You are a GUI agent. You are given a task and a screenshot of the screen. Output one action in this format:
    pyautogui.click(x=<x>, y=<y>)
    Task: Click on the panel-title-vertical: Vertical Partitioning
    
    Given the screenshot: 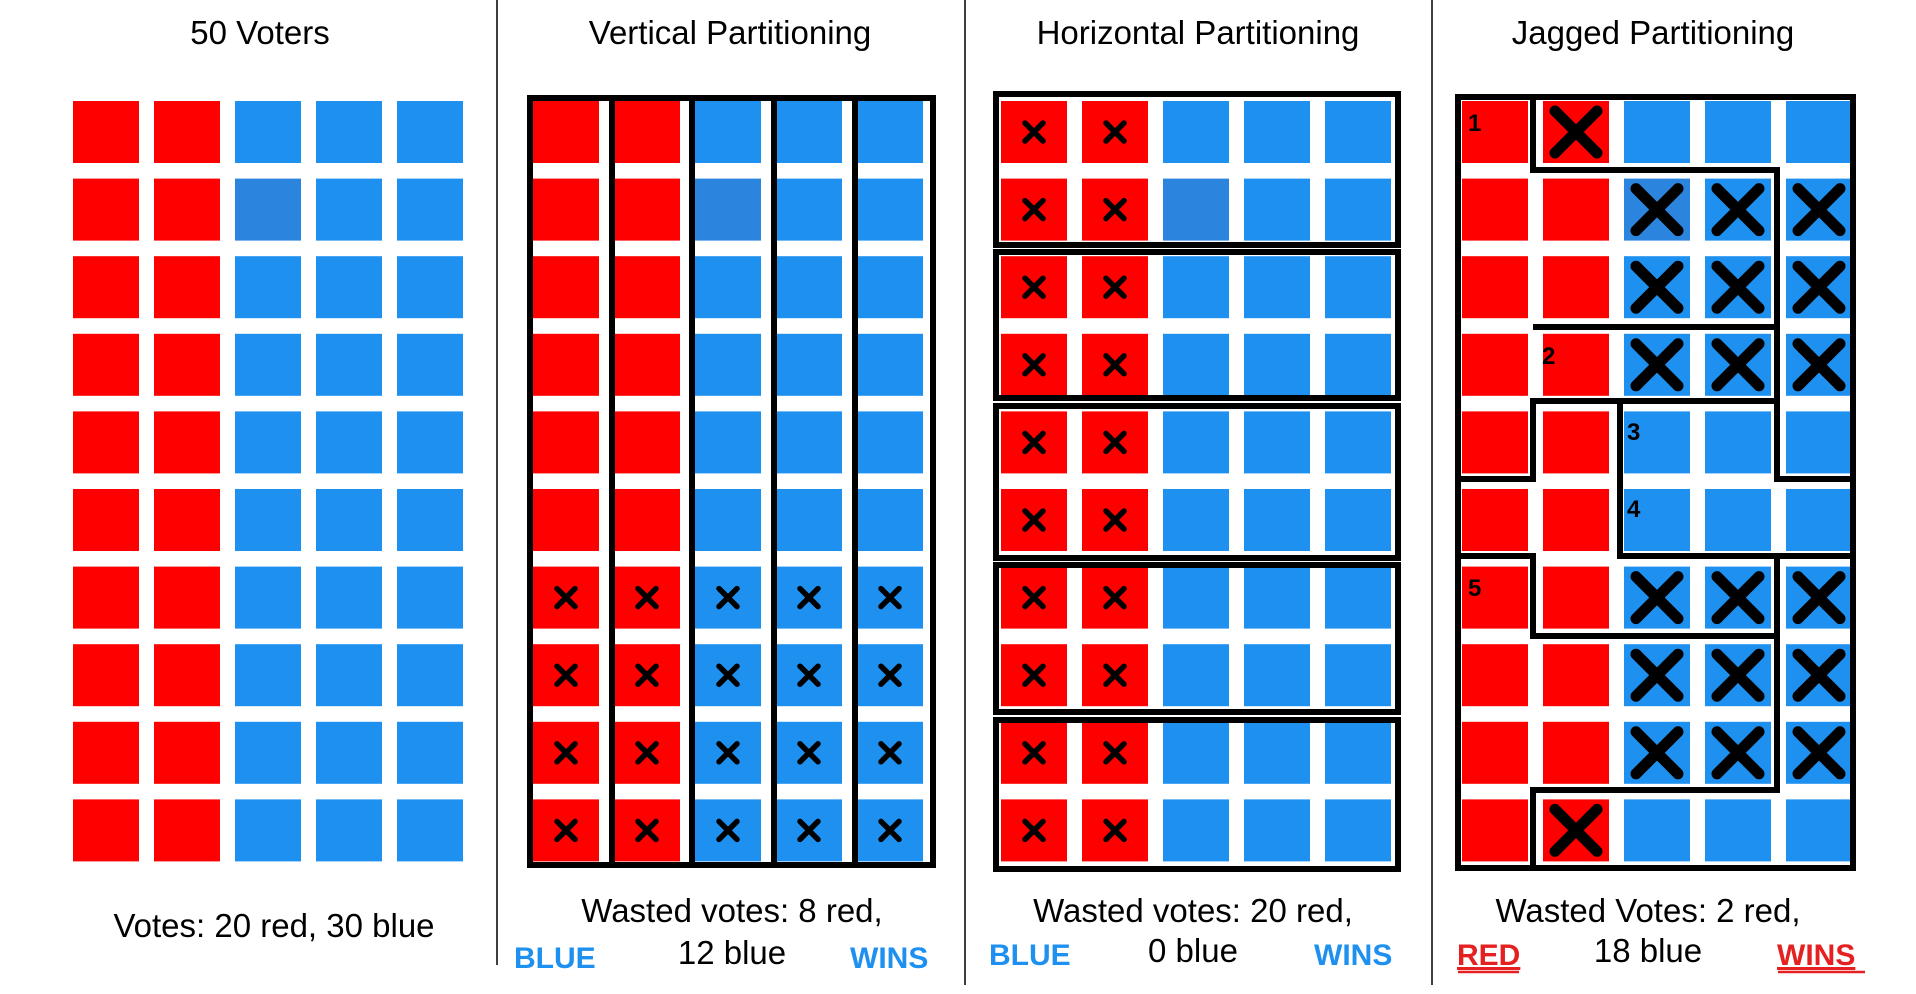 What is the action you would take?
    pyautogui.click(x=730, y=32)
    